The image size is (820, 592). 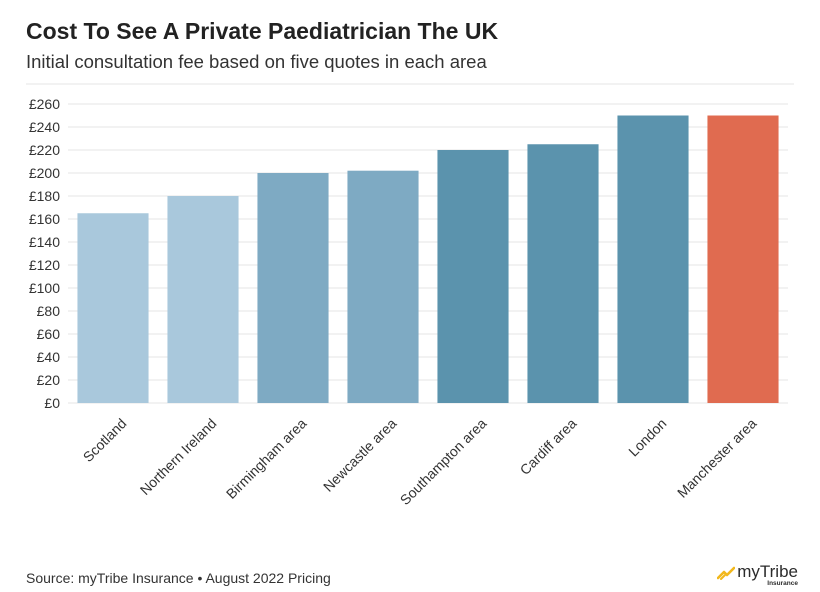 I want to click on x-tick-label: Birmingham area, so click(x=266, y=458).